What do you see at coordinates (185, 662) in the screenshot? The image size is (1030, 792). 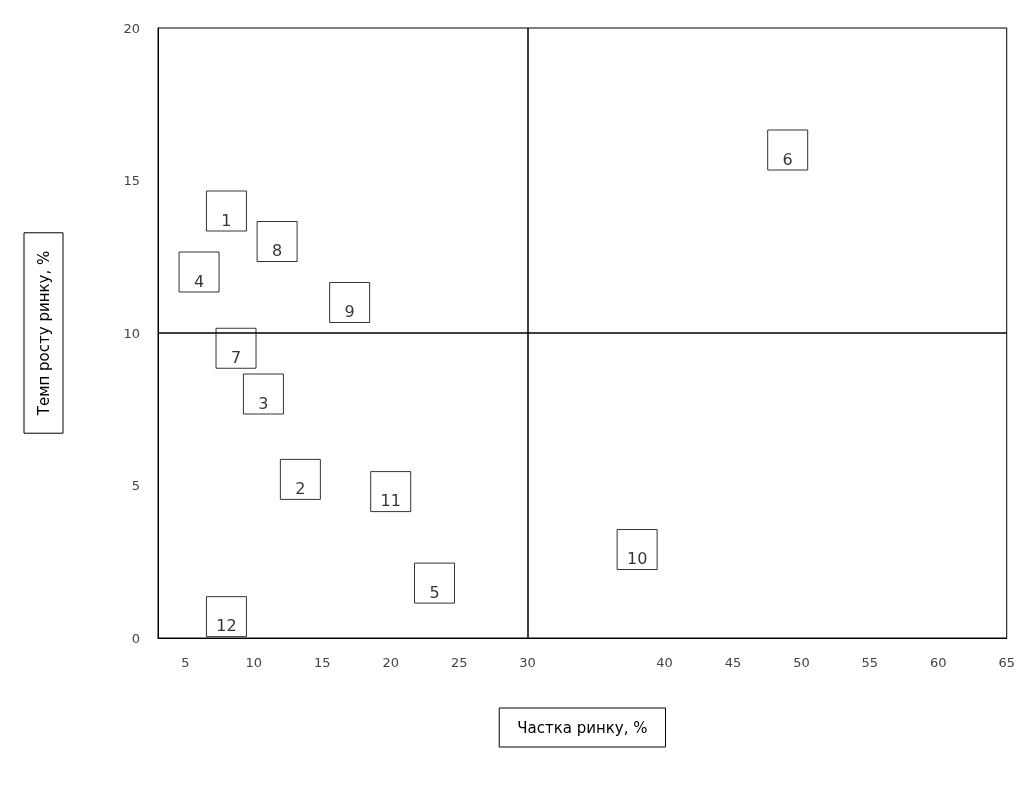 I see `x-tick-label: 5` at bounding box center [185, 662].